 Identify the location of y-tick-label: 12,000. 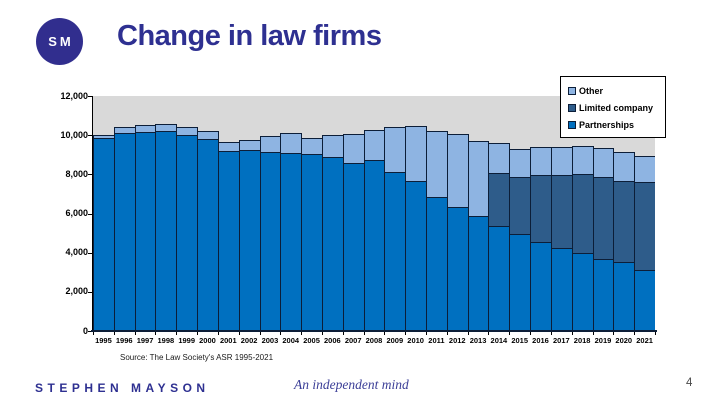
(74, 95).